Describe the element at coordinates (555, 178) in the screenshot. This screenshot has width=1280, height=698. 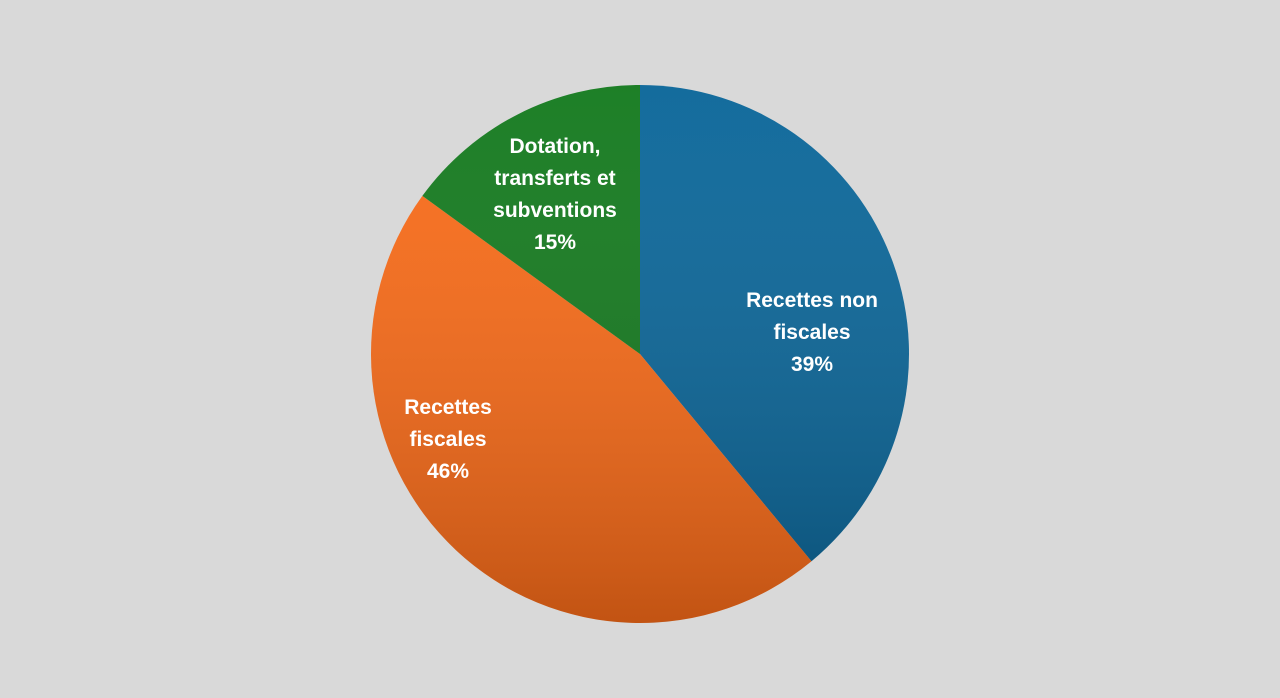
I see `category-label: Dotation, transferts et subventions` at that location.